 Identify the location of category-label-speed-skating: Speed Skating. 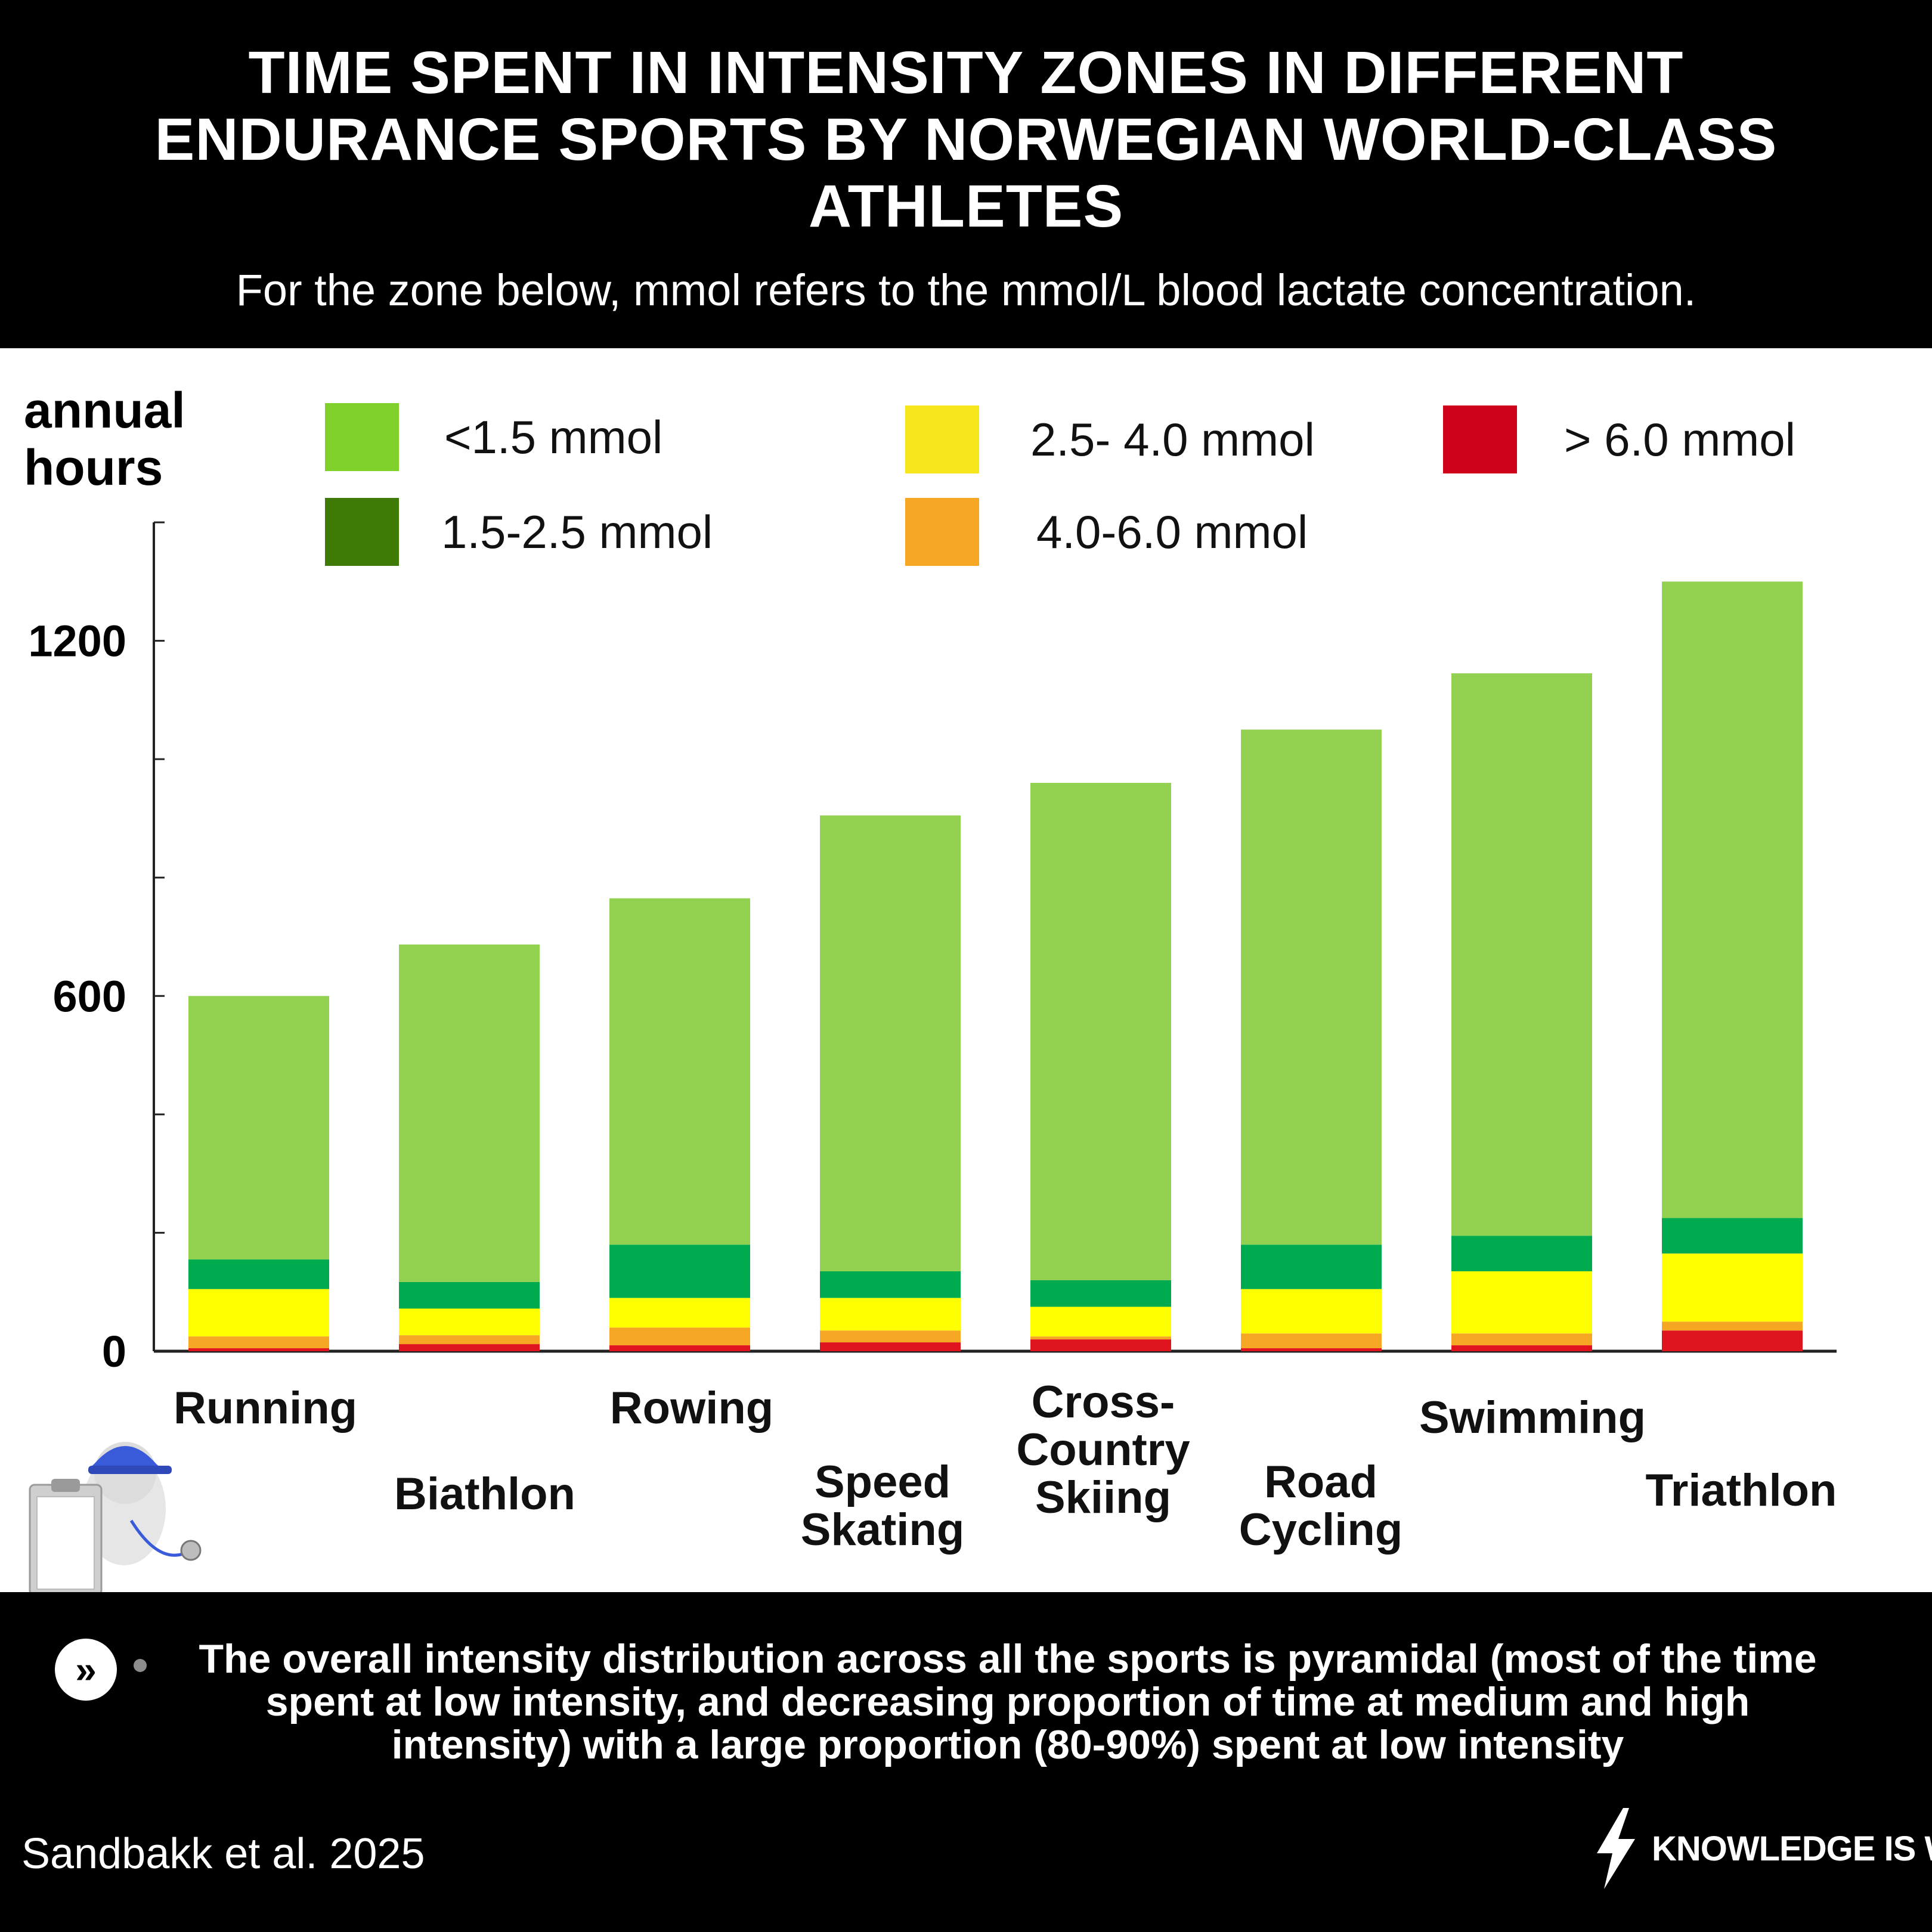
(882, 1507).